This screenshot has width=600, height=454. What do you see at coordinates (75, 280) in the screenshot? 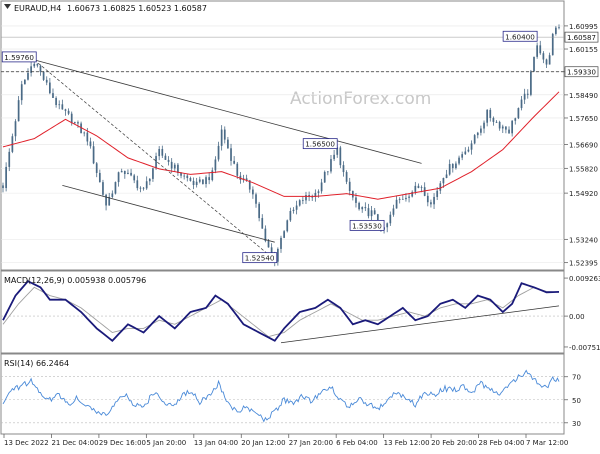
I see `macd-title: MACD(12,26,9) 0.005938 0.005796` at bounding box center [75, 280].